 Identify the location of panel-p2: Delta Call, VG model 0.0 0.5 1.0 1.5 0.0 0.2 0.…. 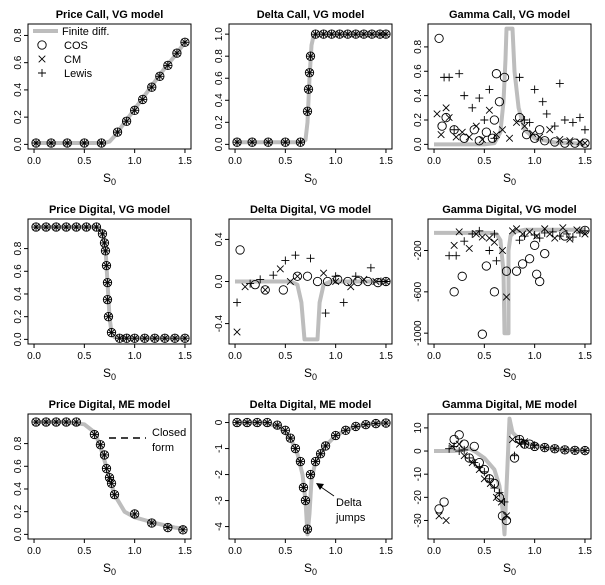
(303, 98).